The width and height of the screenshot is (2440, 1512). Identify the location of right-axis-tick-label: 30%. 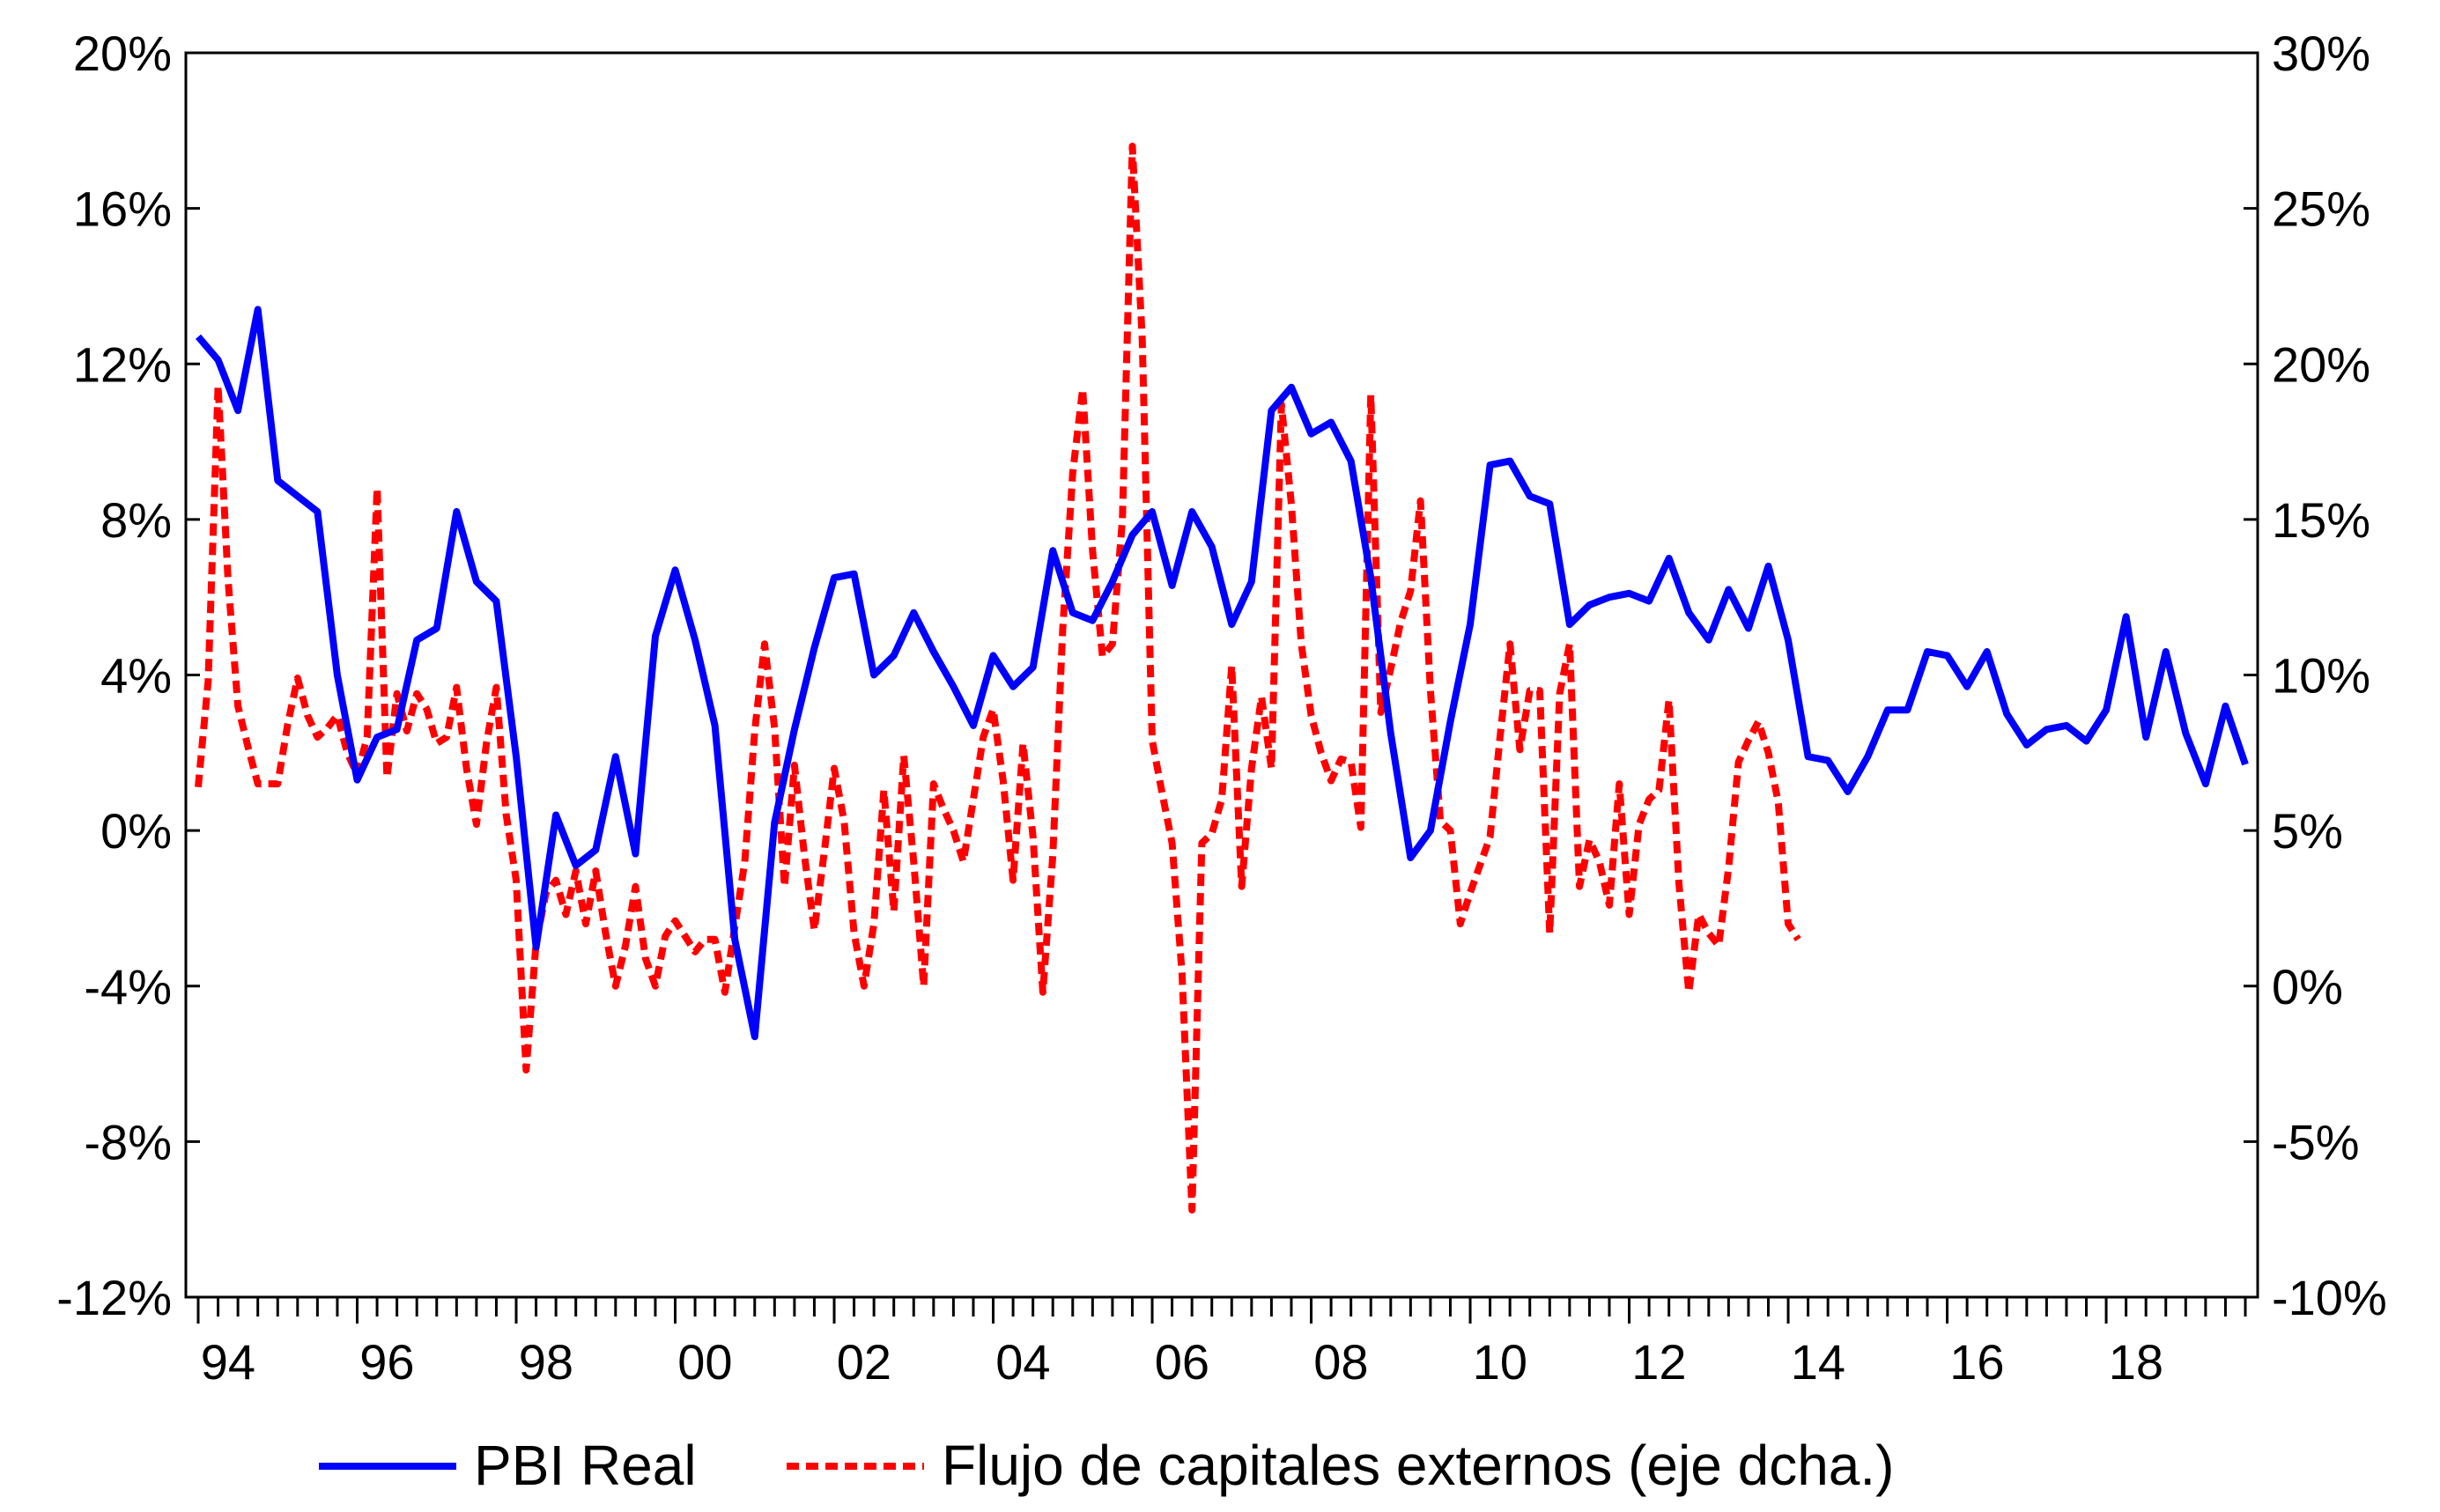
(2321, 53).